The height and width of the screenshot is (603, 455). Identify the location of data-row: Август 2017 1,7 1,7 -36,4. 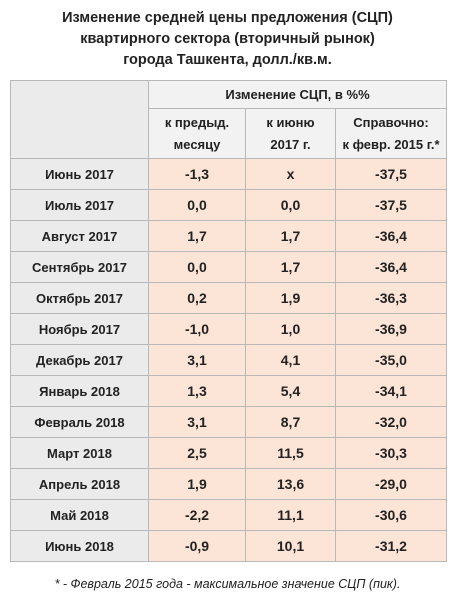
(229, 236).